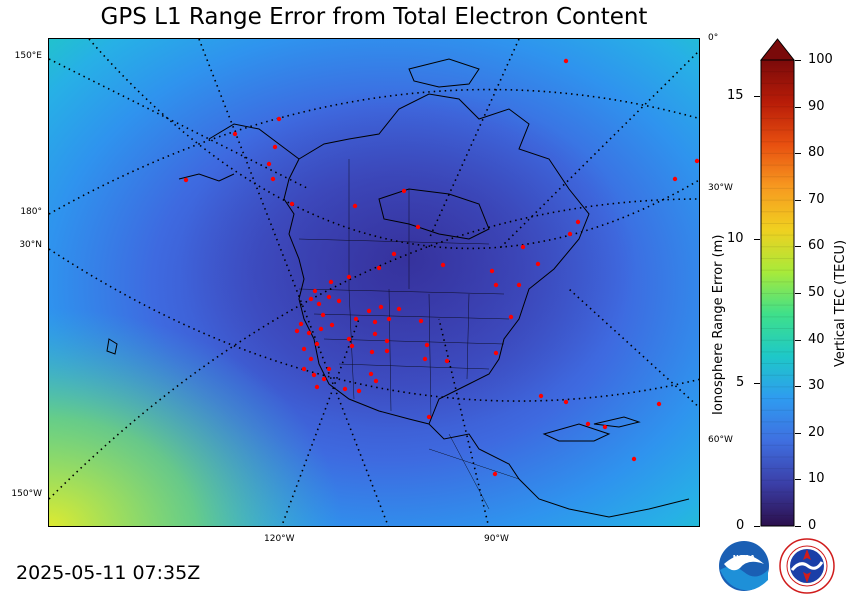 The width and height of the screenshot is (855, 603). Describe the element at coordinates (744, 558) in the screenshot. I see `svg-text: NOAA` at that location.